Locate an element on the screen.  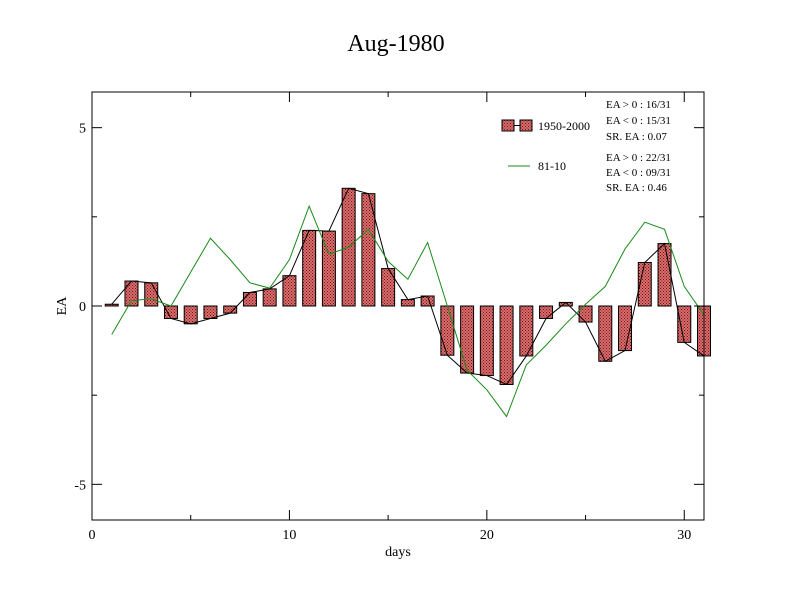
y-tick-label-0: 0 is located at coordinates (82, 307).